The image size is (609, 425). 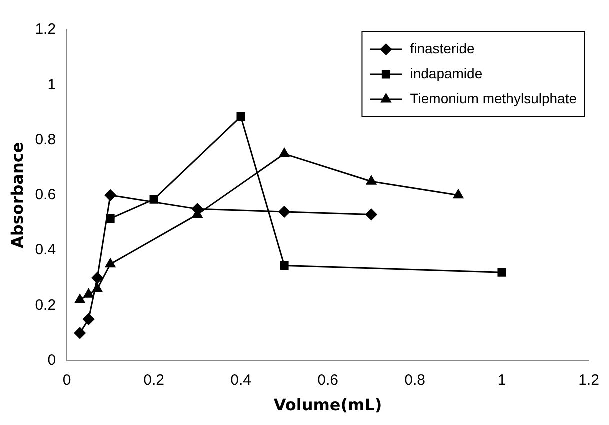 What do you see at coordinates (45, 195) in the screenshot?
I see `y-tick-label: 0.6` at bounding box center [45, 195].